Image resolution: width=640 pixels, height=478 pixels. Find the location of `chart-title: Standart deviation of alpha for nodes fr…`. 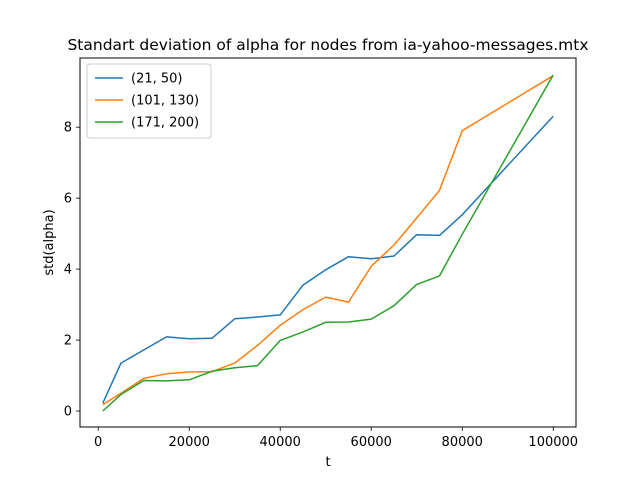

chart-title: Standart deviation of alpha for nodes fr… is located at coordinates (327, 45).